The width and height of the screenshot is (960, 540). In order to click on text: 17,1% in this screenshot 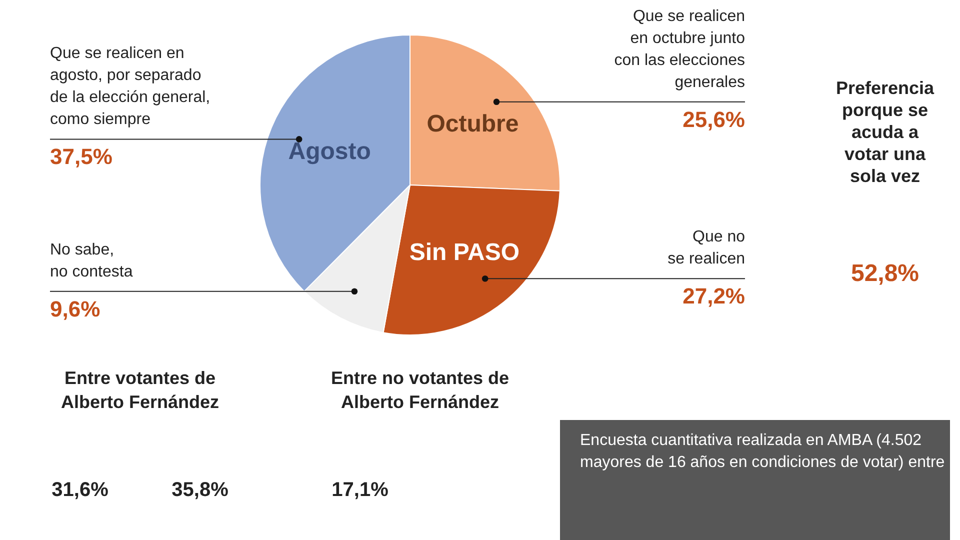, I will do `click(360, 490)`.